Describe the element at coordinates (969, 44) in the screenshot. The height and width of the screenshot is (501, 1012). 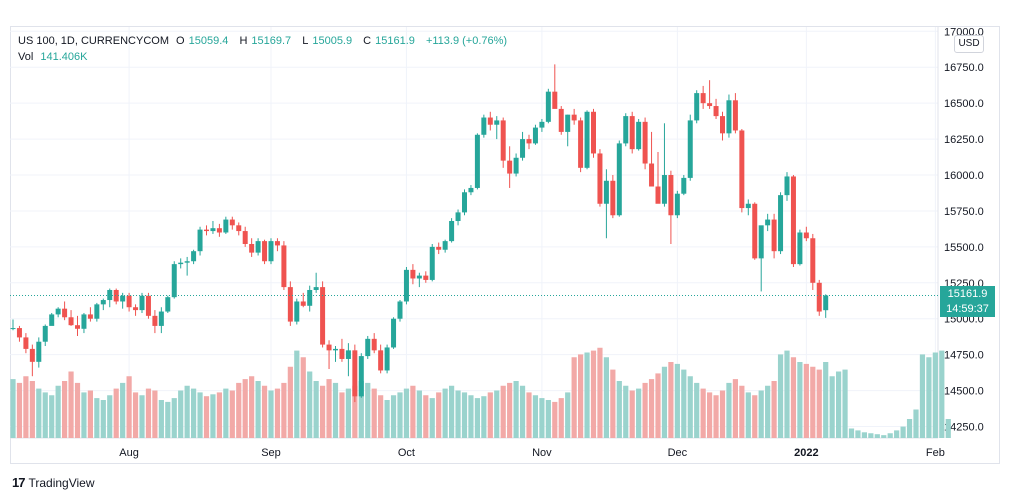
I see `currency-button: USD` at that location.